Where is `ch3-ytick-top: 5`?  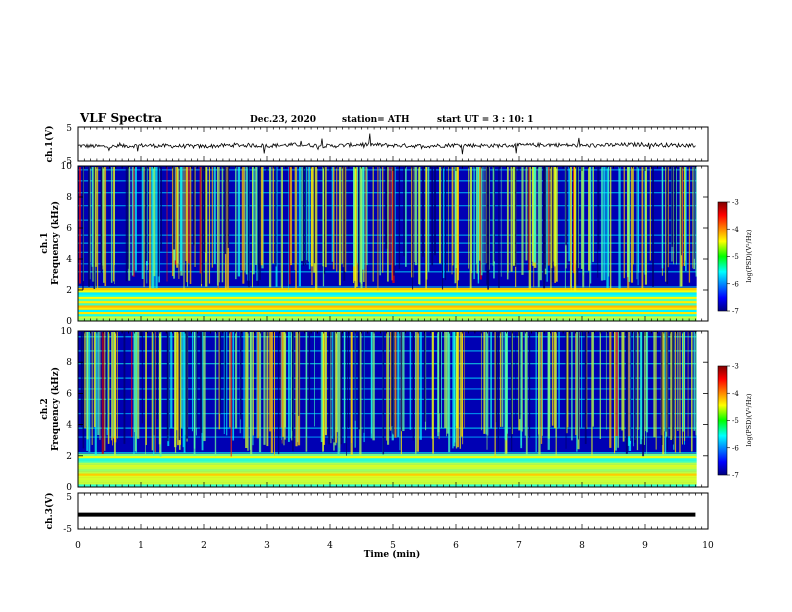
ch3-ytick-top: 5 is located at coordinates (69, 498).